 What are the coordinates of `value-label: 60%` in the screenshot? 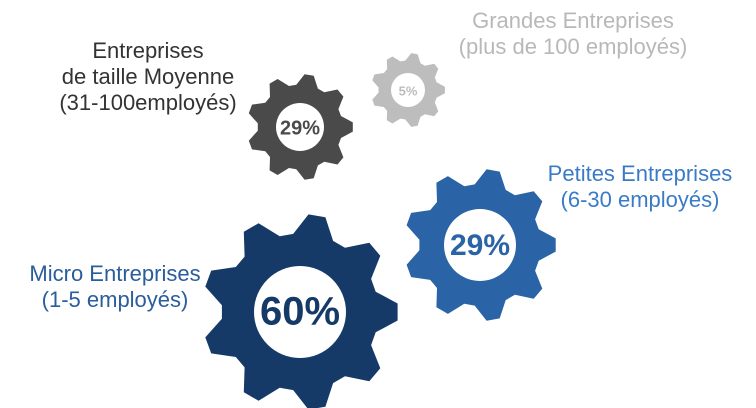 It's located at (300, 312).